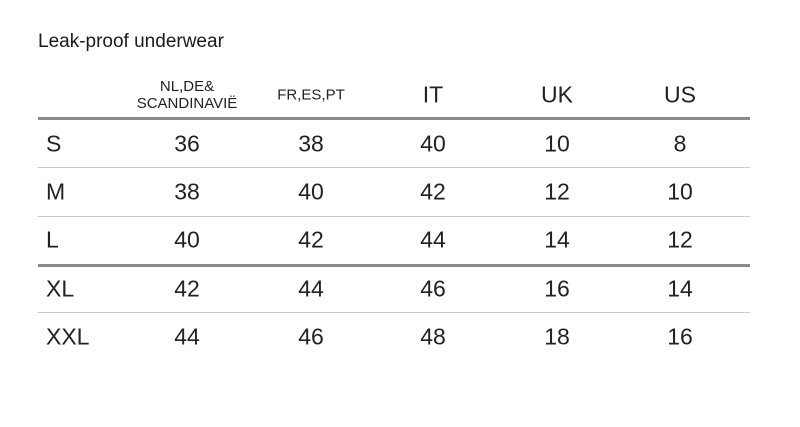 This screenshot has width=800, height=427. I want to click on size-label: S, so click(54, 143).